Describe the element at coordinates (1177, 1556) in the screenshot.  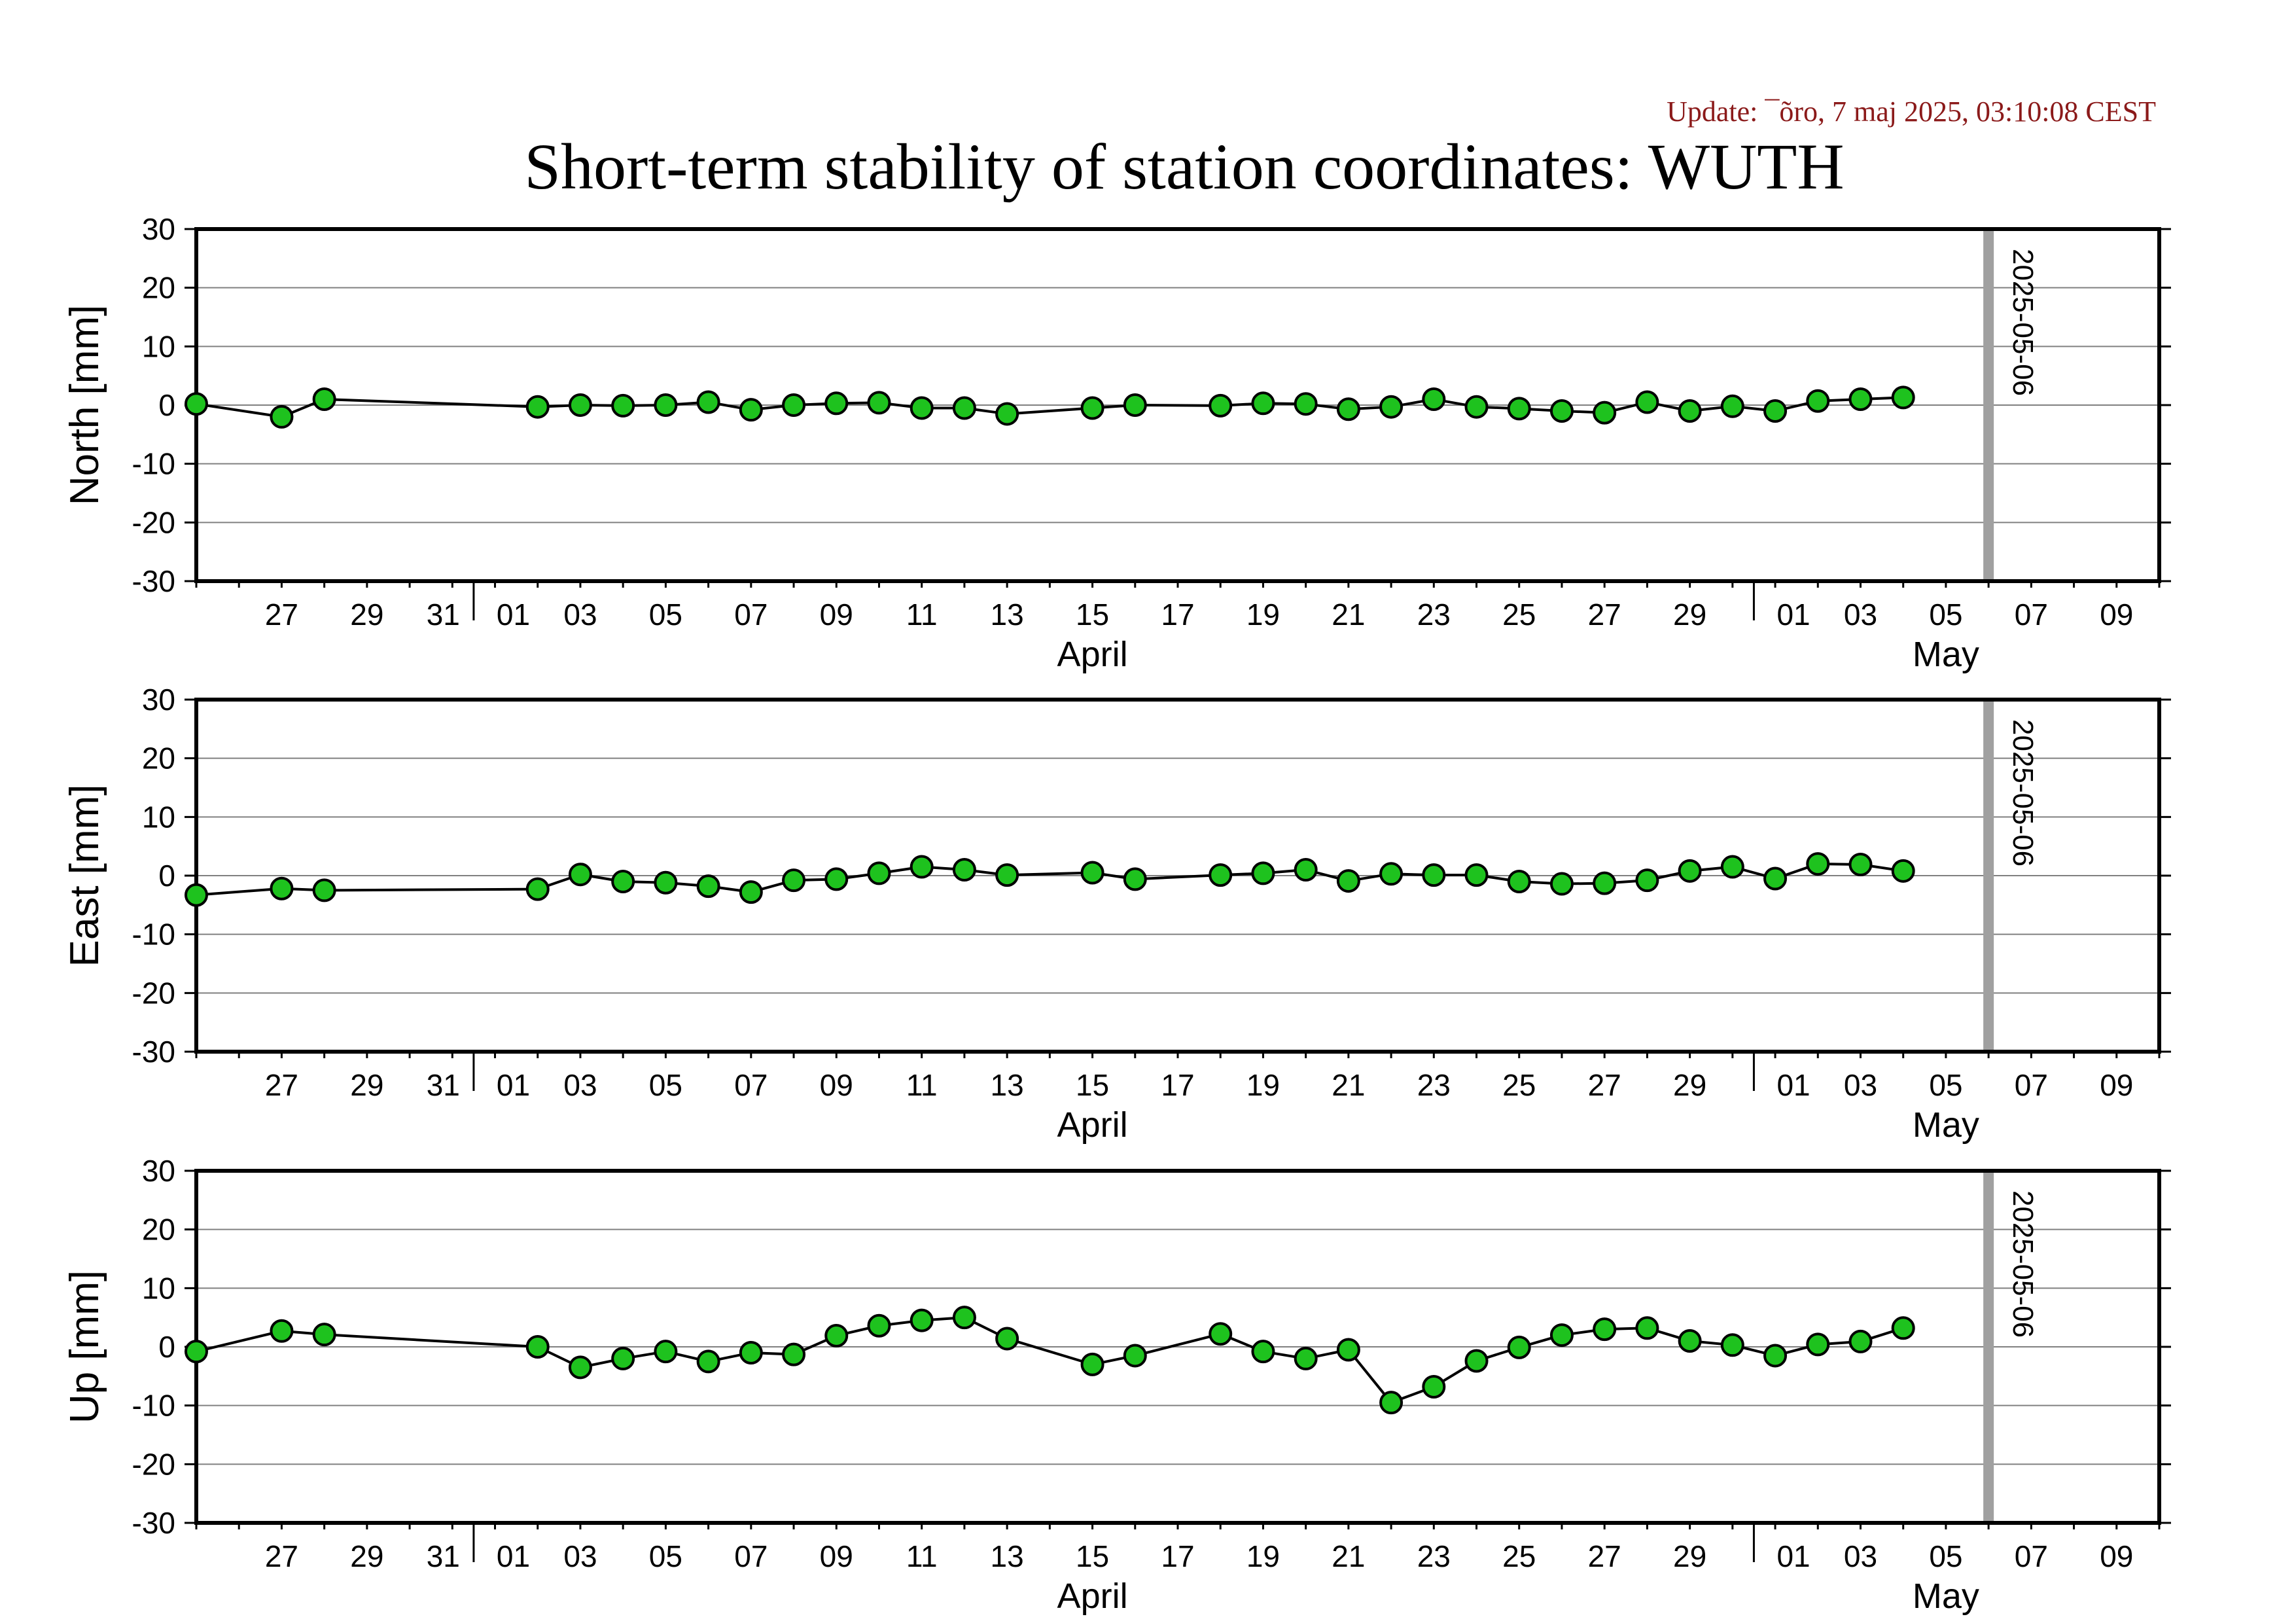
I see `up-xtick-label: 17` at that location.